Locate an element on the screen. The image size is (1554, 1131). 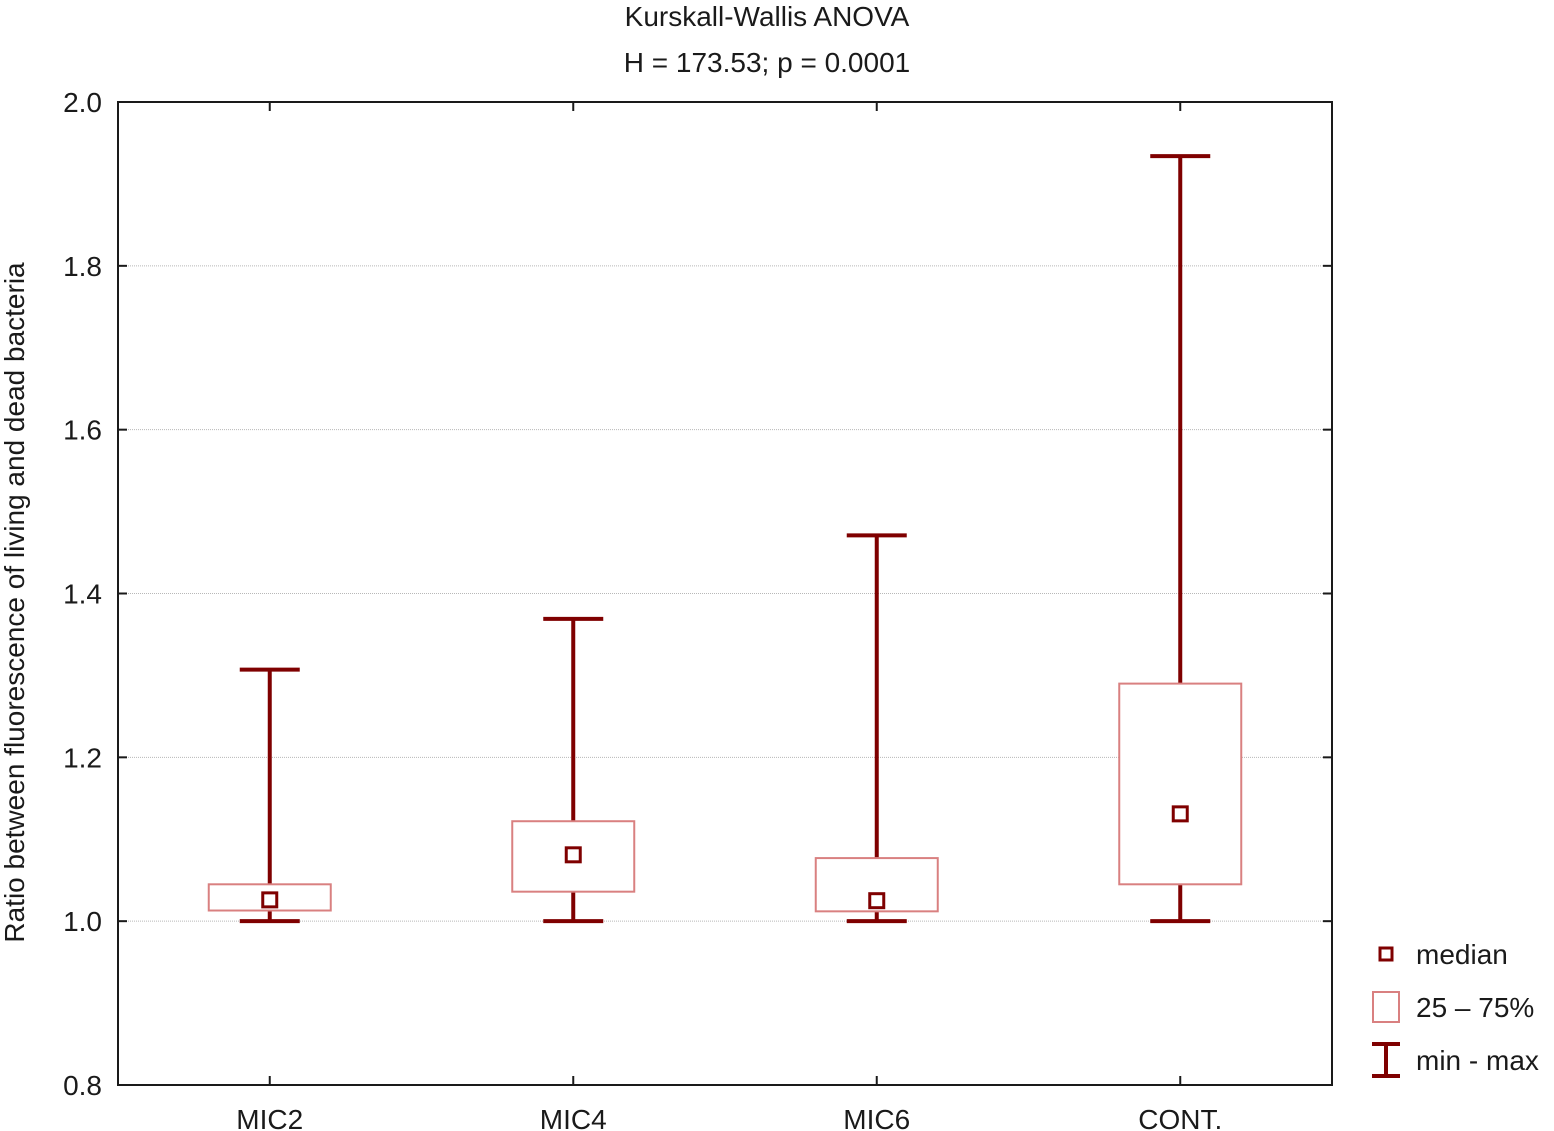
y-tick-label: 2.0 is located at coordinates (82, 102).